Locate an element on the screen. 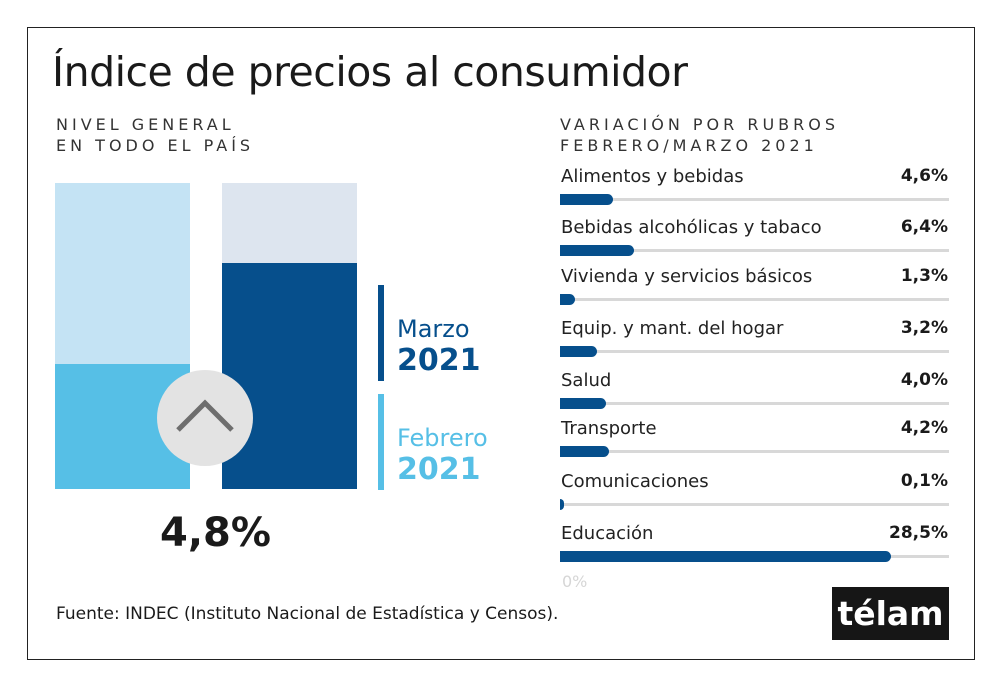 The image size is (1004, 689). legend-month: Marzo is located at coordinates (433, 329).